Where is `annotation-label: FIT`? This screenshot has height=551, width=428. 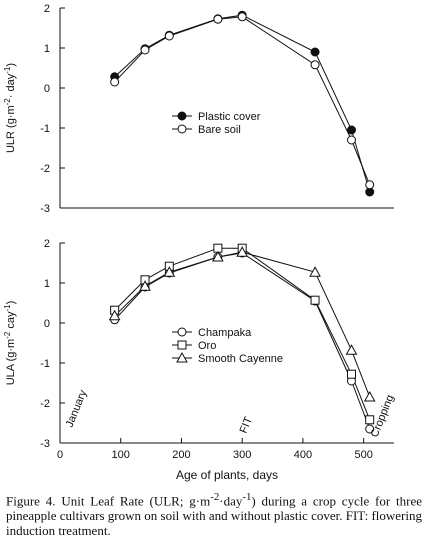 annotation-label: FIT is located at coordinates (246, 425).